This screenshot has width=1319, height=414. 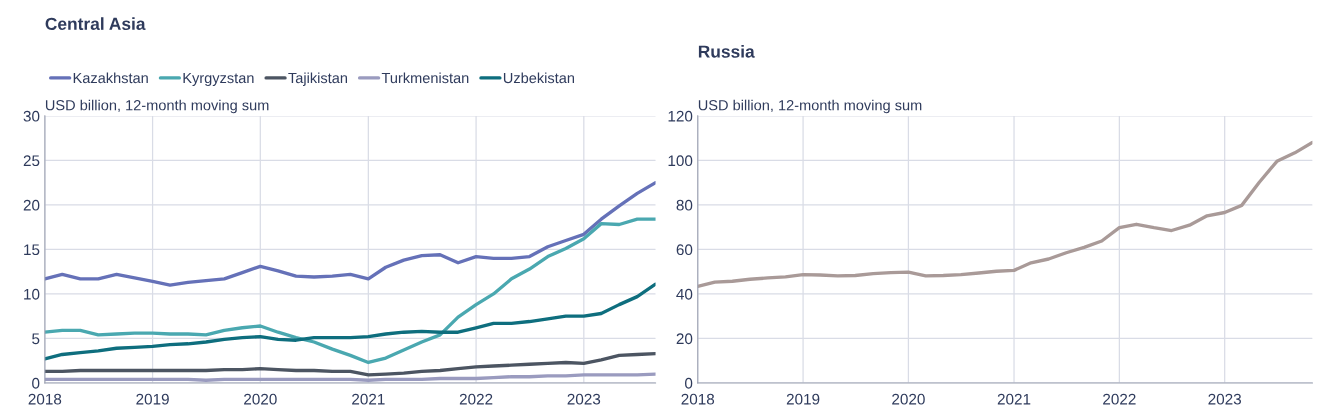 I want to click on y-tick-label: 60, so click(x=684, y=250).